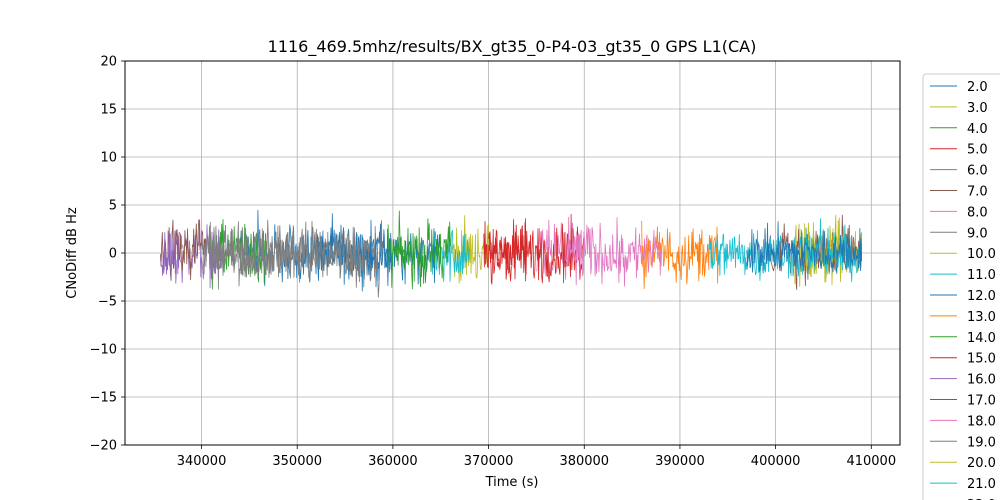 The width and height of the screenshot is (1000, 500). What do you see at coordinates (107, 254) in the screenshot?
I see `y-axis: −20 −15 −10 −5 0 5 10 15 20` at bounding box center [107, 254].